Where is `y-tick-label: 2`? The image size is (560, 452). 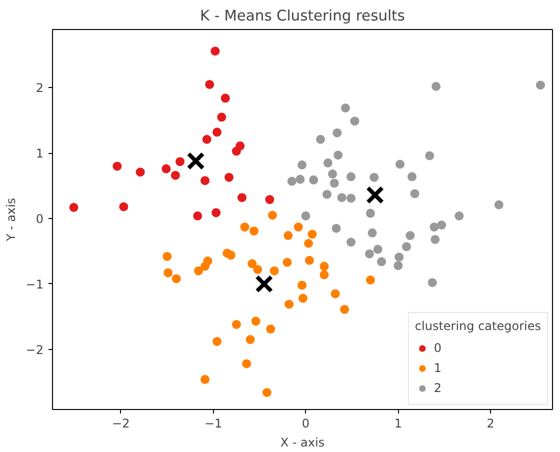
y-tick-label: 2 is located at coordinates (40, 88).